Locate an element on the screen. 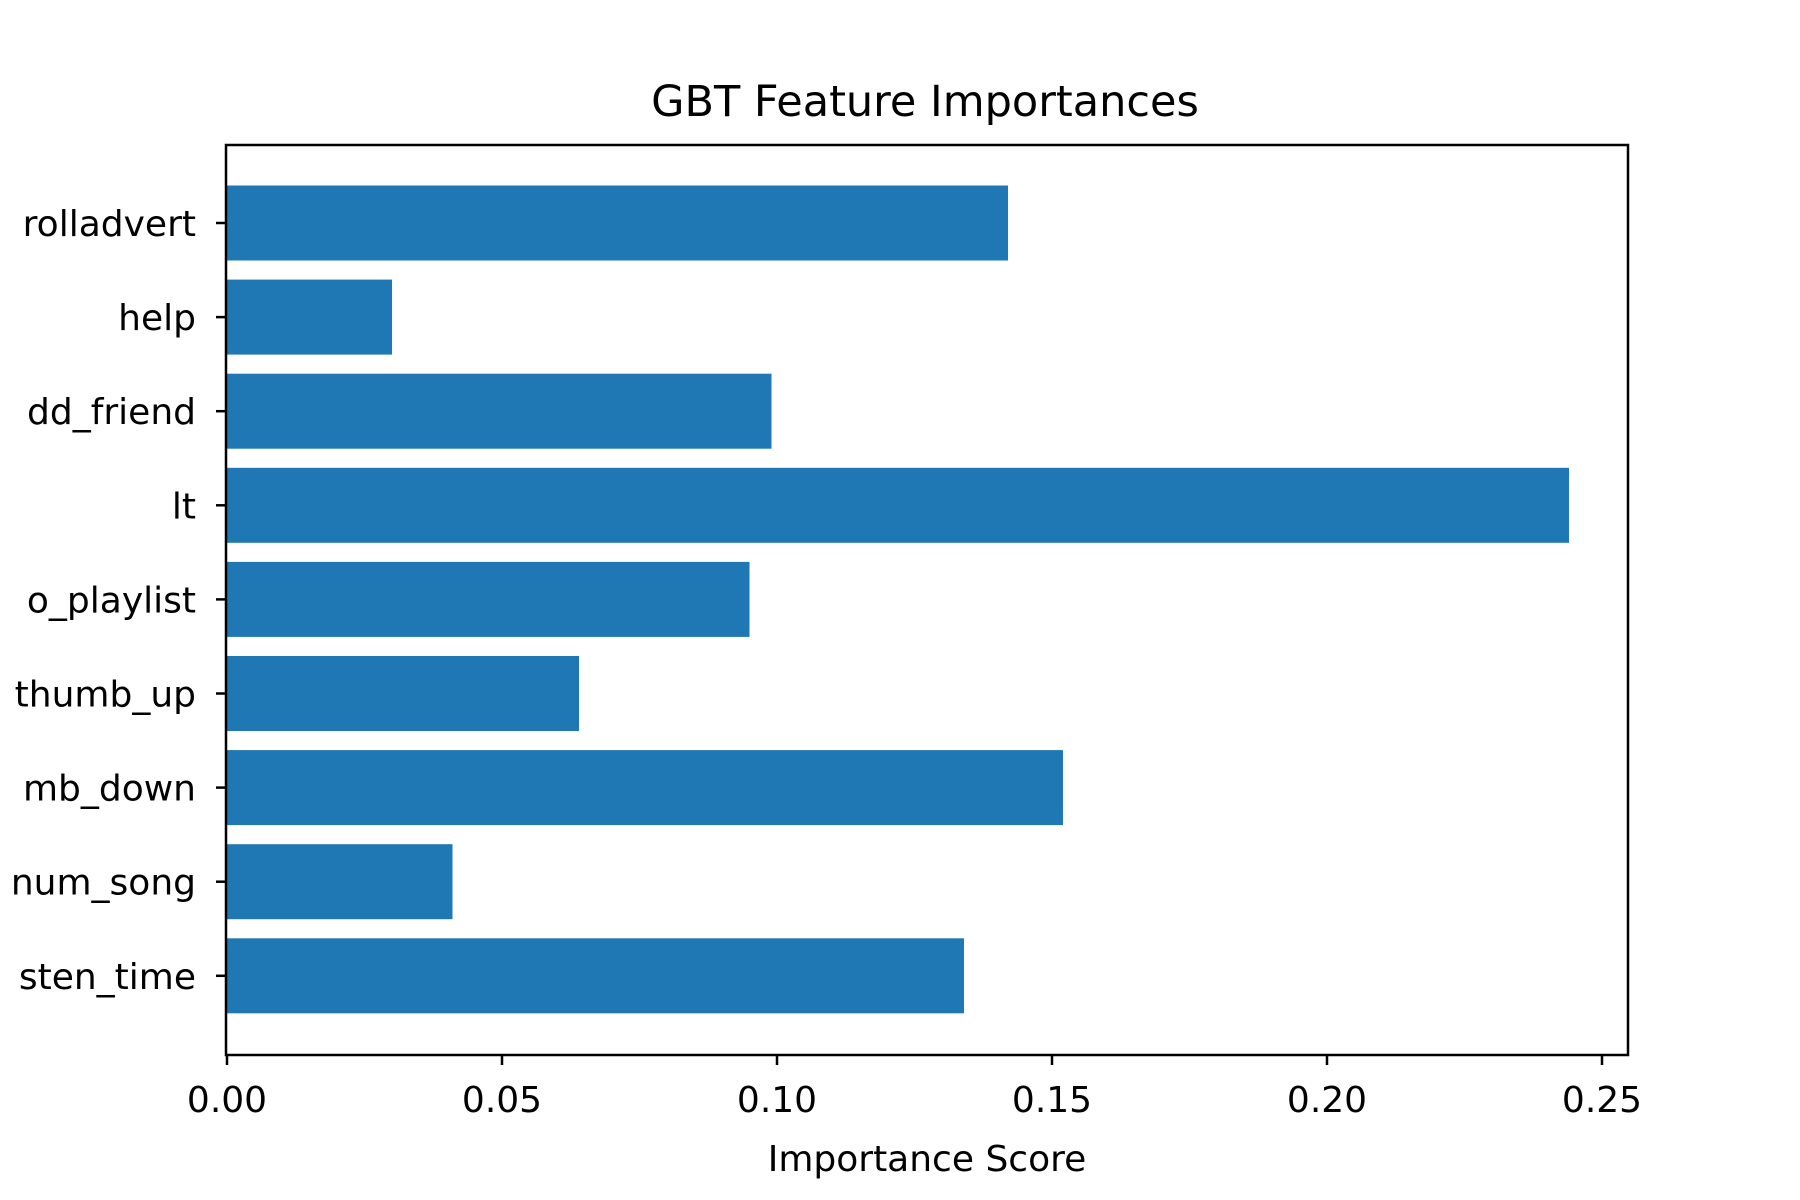 This screenshot has width=1800, height=1200. chart-title: GBT Feature Importances is located at coordinates (925, 102).